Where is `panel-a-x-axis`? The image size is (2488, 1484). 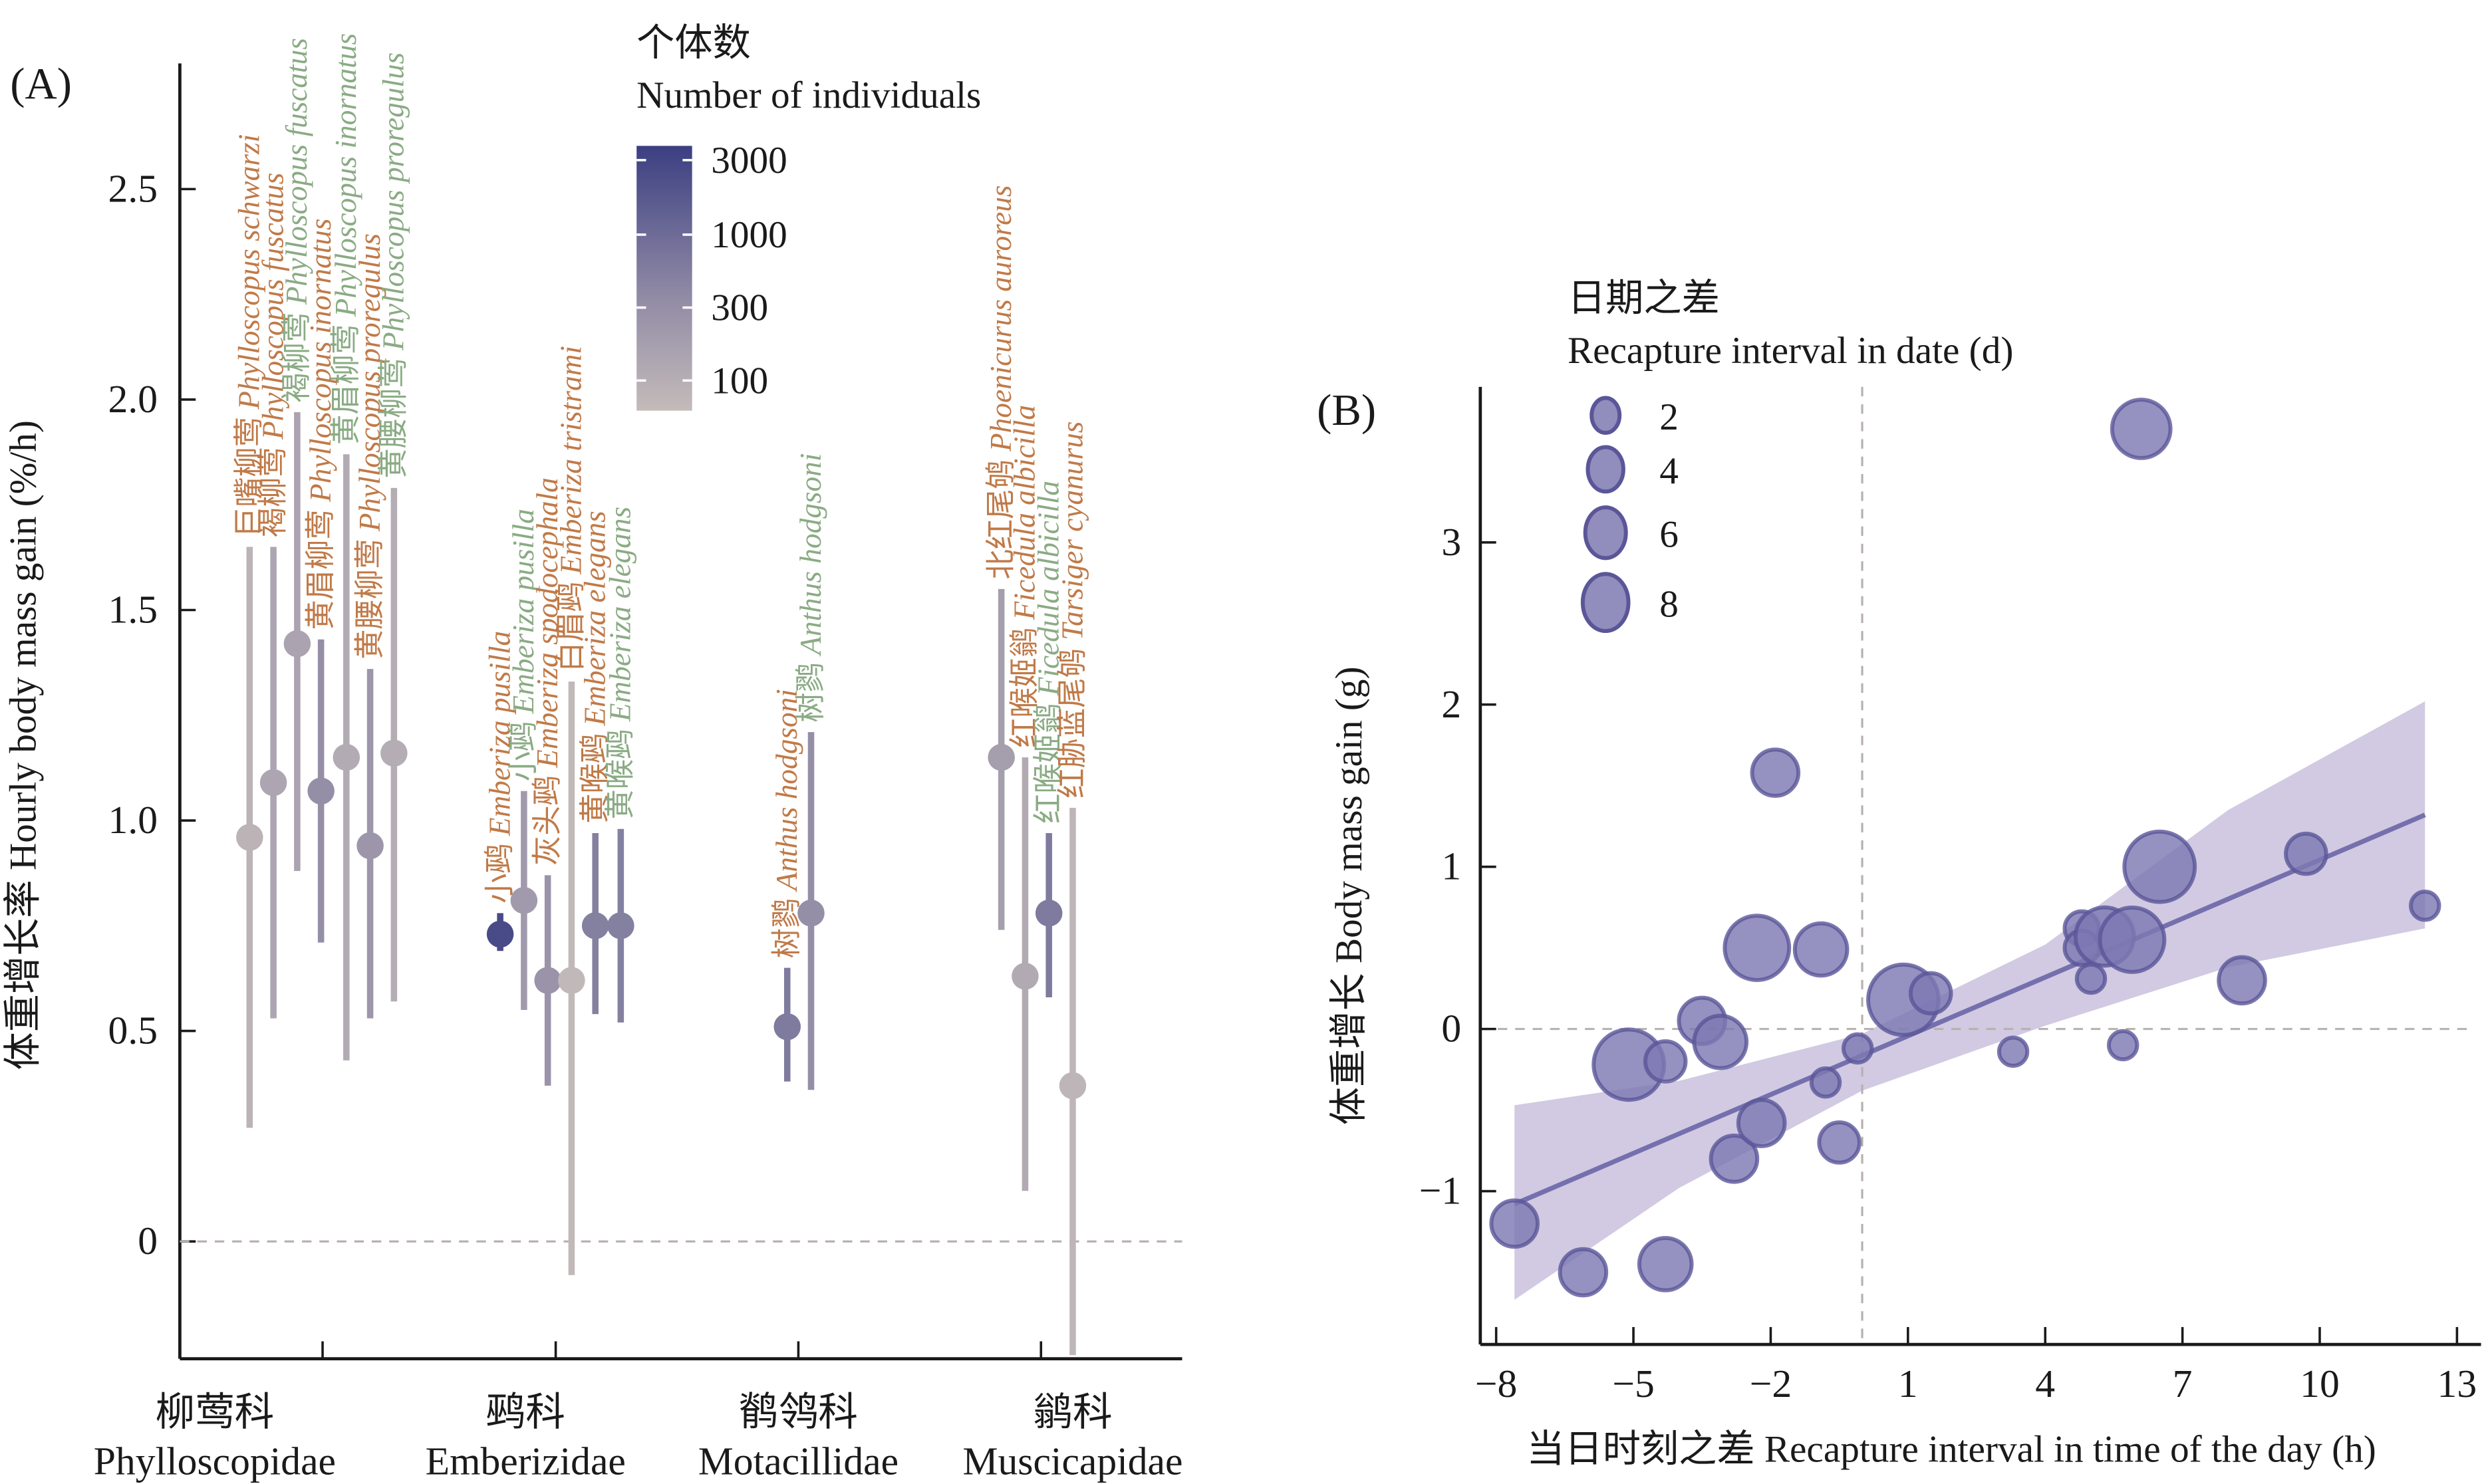
panel-a-x-axis is located at coordinates (681, 1350).